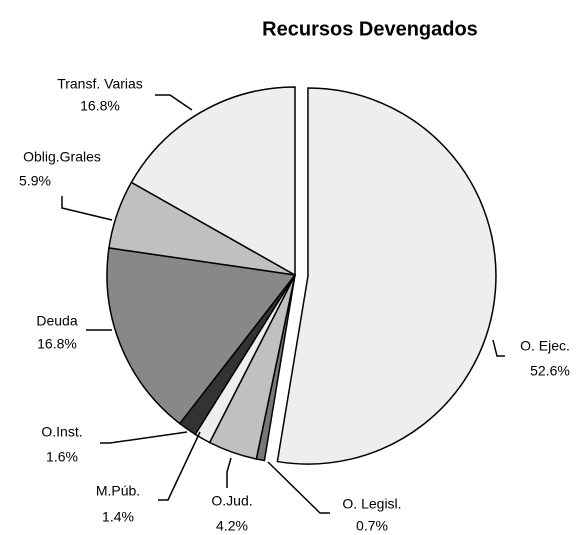 The height and width of the screenshot is (535, 582). I want to click on slice-label: Oblig.Grales, so click(62, 157).